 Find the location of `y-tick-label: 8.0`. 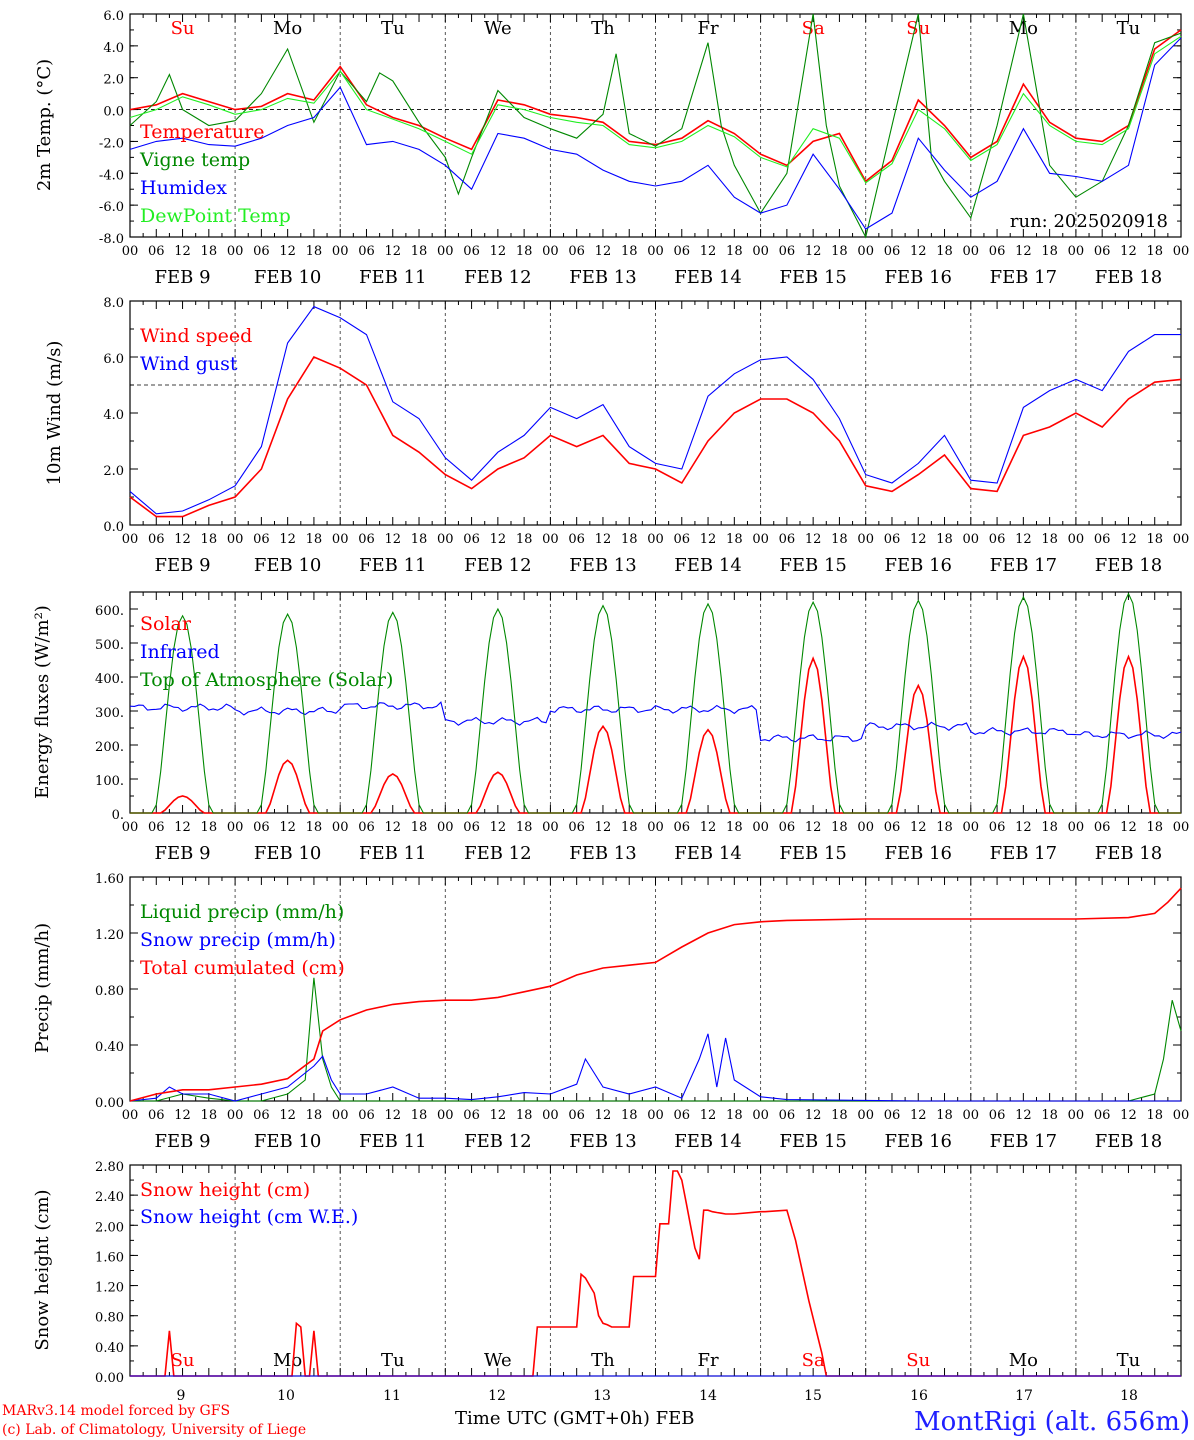

y-tick-label: 8.0 is located at coordinates (113, 303).